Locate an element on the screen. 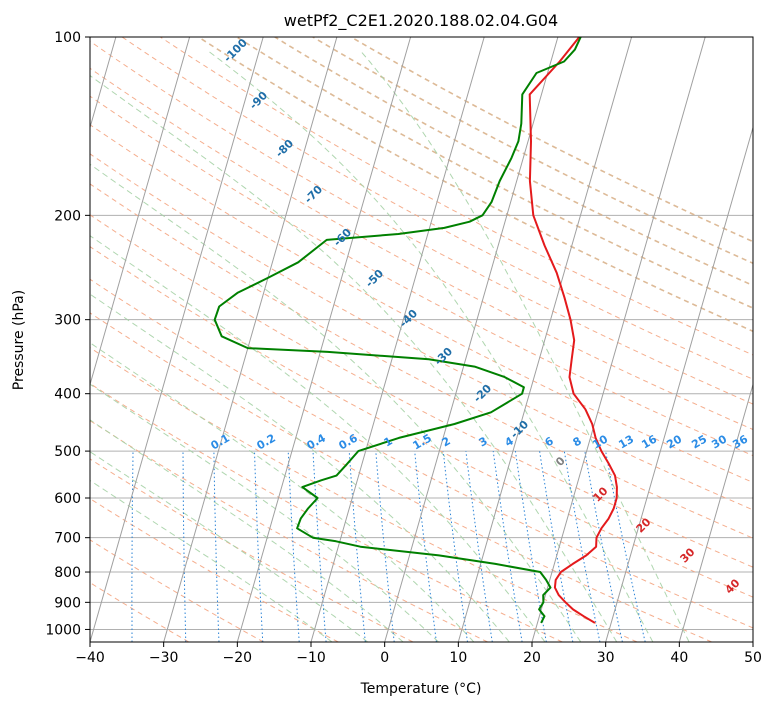  y-tick-label: 200 is located at coordinates (67, 216).